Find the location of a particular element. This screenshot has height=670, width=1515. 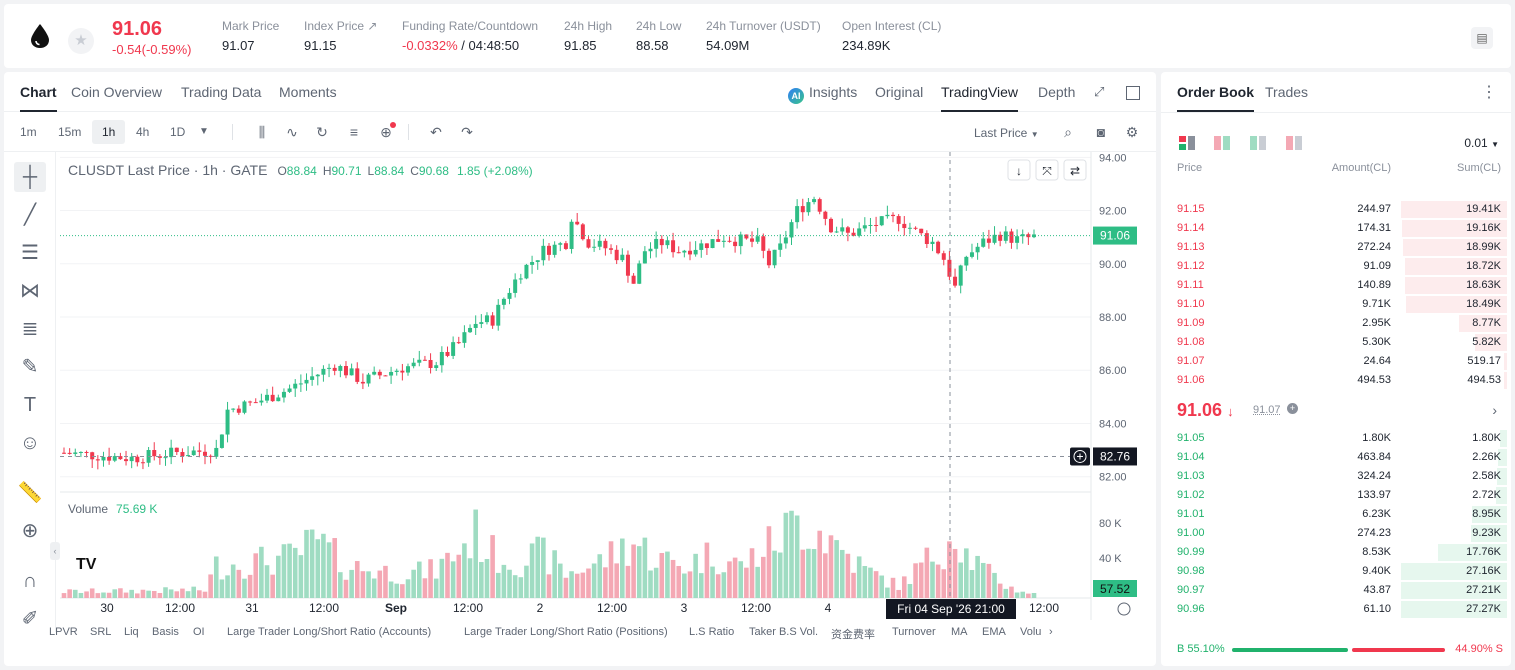

more-icon: ⋮ is located at coordinates (1489, 92).